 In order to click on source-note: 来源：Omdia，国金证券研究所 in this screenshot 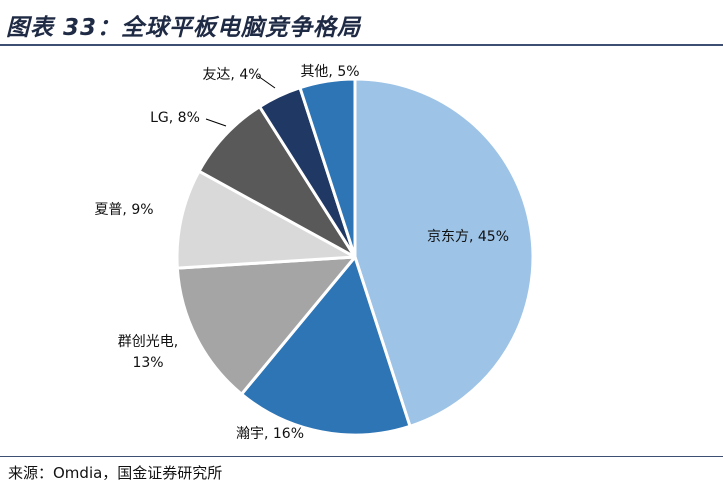, I will do `click(115, 473)`.